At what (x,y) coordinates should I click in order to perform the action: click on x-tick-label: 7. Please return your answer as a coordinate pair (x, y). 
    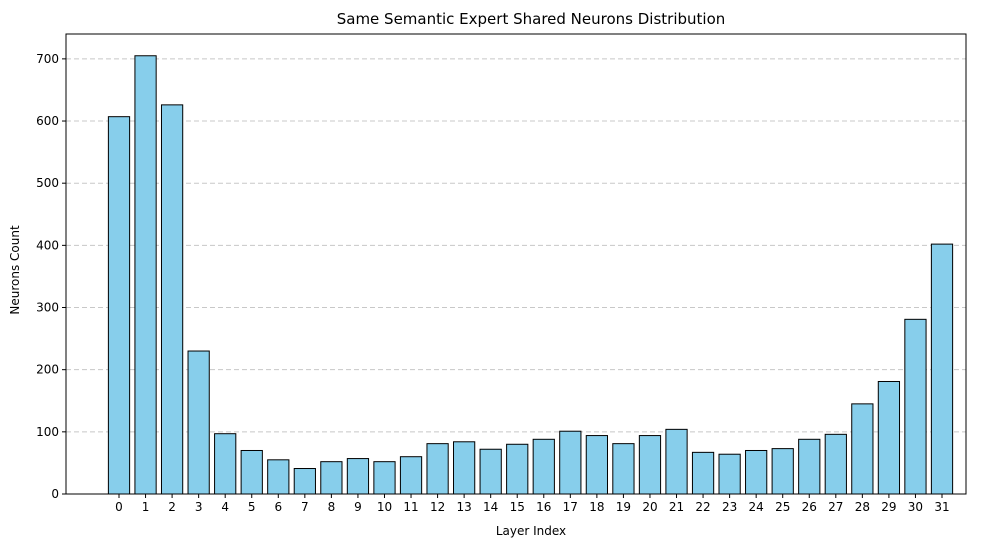
    Looking at the image, I should click on (305, 507).